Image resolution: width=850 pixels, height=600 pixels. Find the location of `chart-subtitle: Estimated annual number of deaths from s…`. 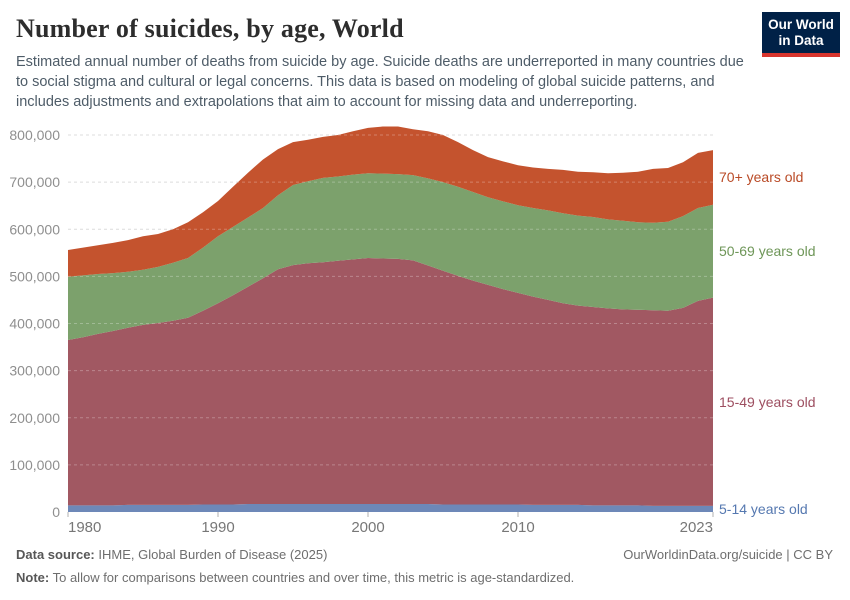

chart-subtitle: Estimated annual number of deaths from s… is located at coordinates (380, 82).